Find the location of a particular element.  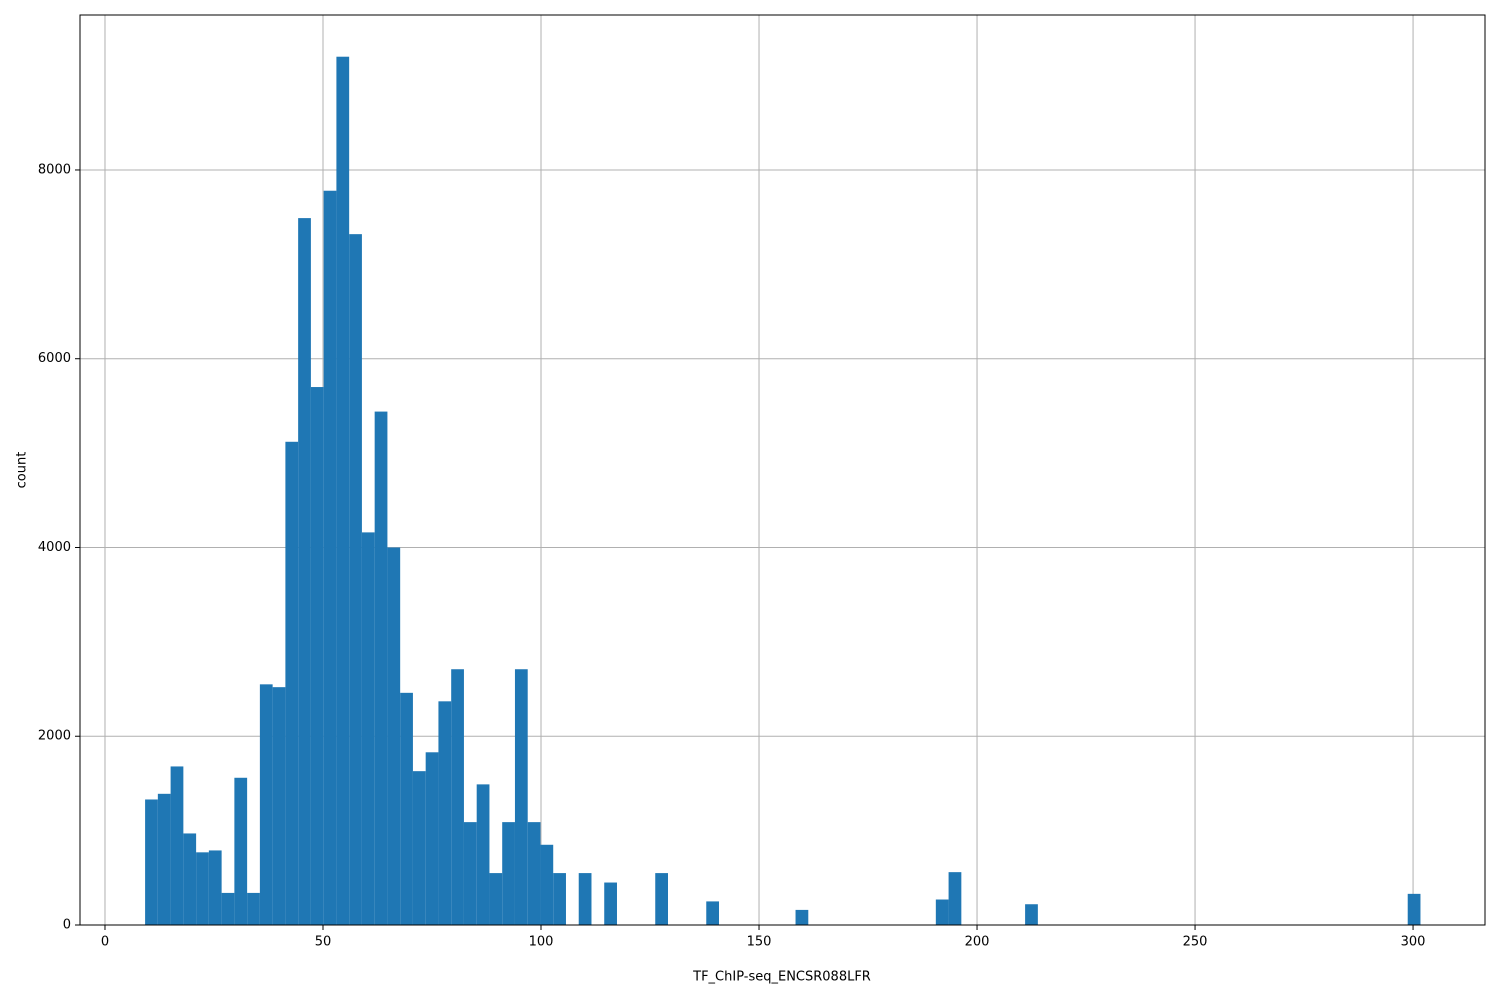

x-tick-label: 50 is located at coordinates (323, 942).